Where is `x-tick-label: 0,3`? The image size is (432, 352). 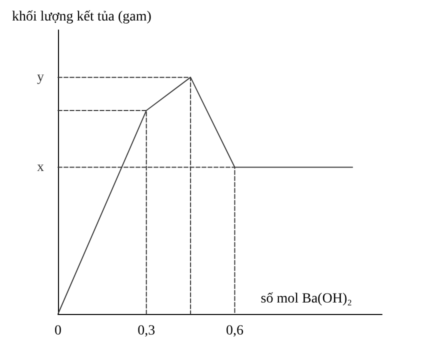
x-tick-label: 0,3 is located at coordinates (147, 331).